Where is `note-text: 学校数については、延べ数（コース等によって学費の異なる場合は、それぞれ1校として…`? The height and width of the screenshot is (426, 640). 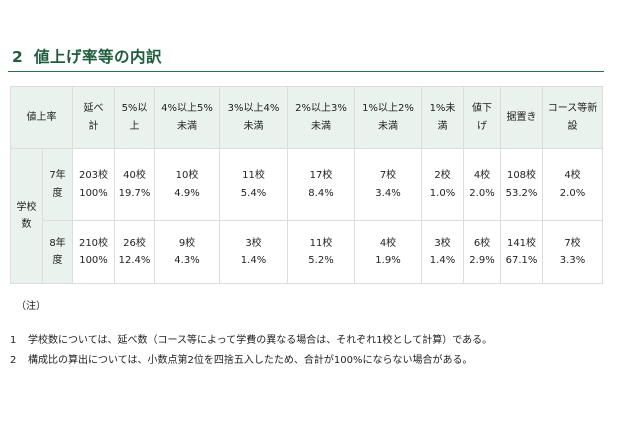 note-text: 学校数については、延べ数（コース等によって学費の異なる場合は、それぞれ1校として… is located at coordinates (260, 340).